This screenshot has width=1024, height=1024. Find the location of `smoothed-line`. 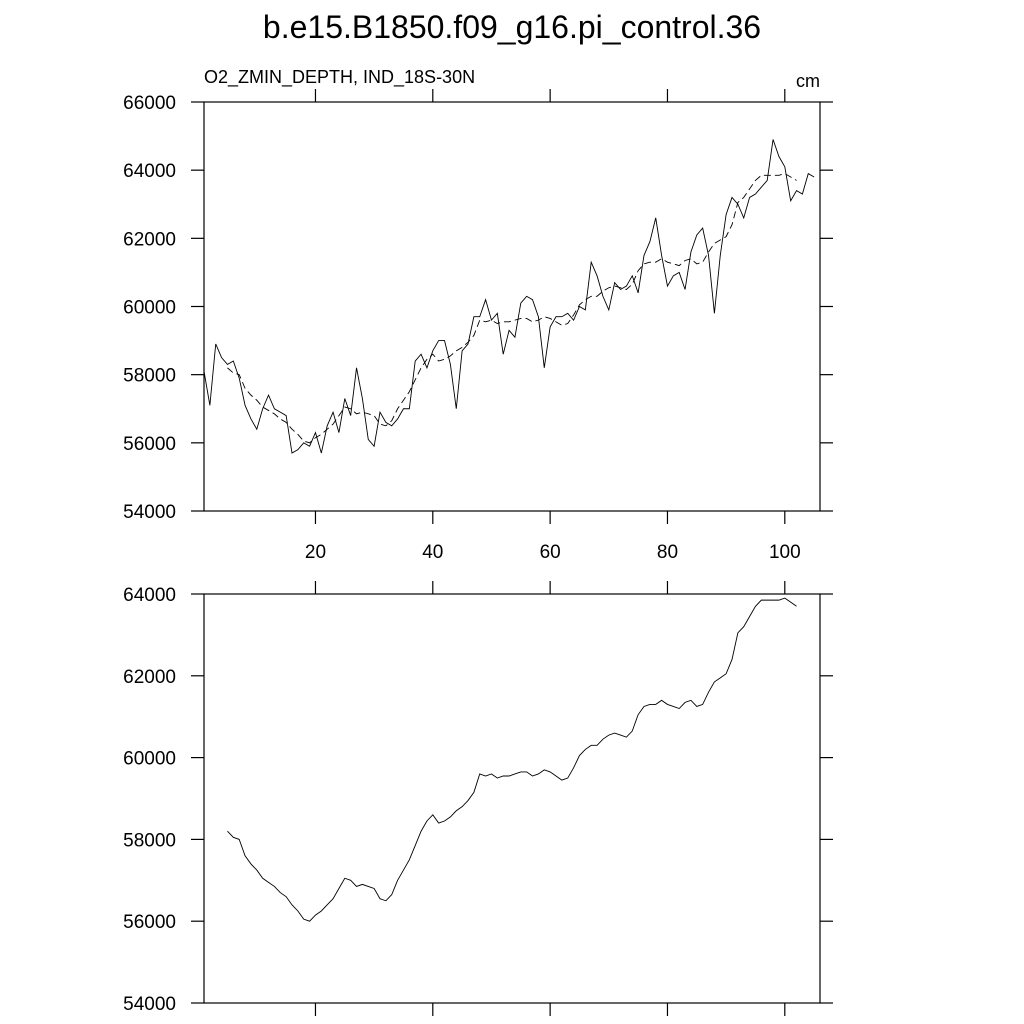

smoothed-line is located at coordinates (512, 308).